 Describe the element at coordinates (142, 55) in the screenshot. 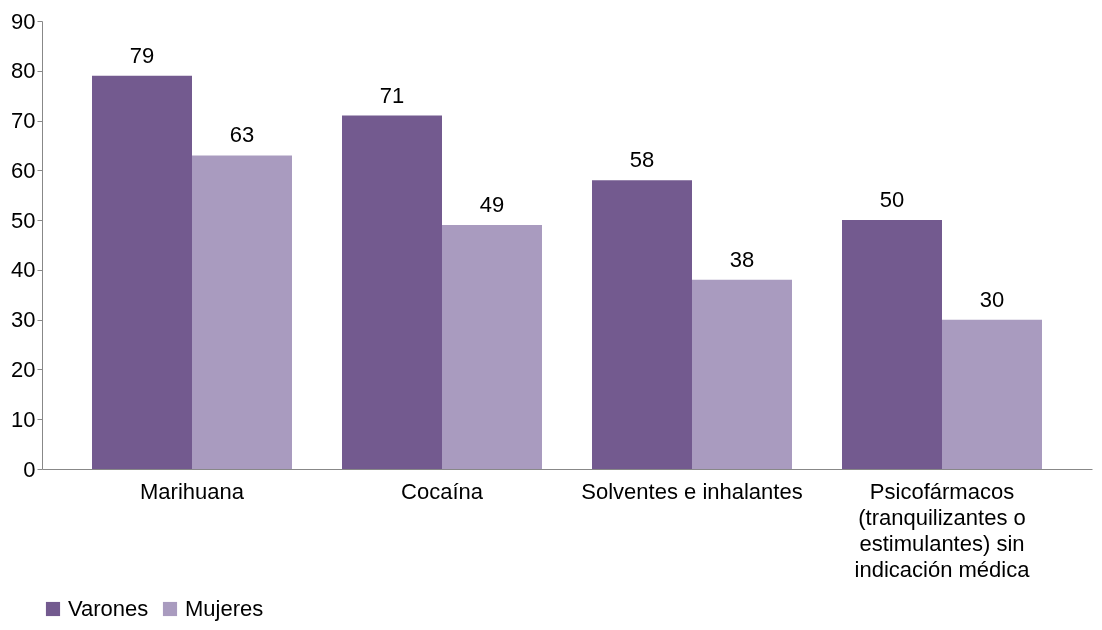

I see `data-label: 79` at that location.